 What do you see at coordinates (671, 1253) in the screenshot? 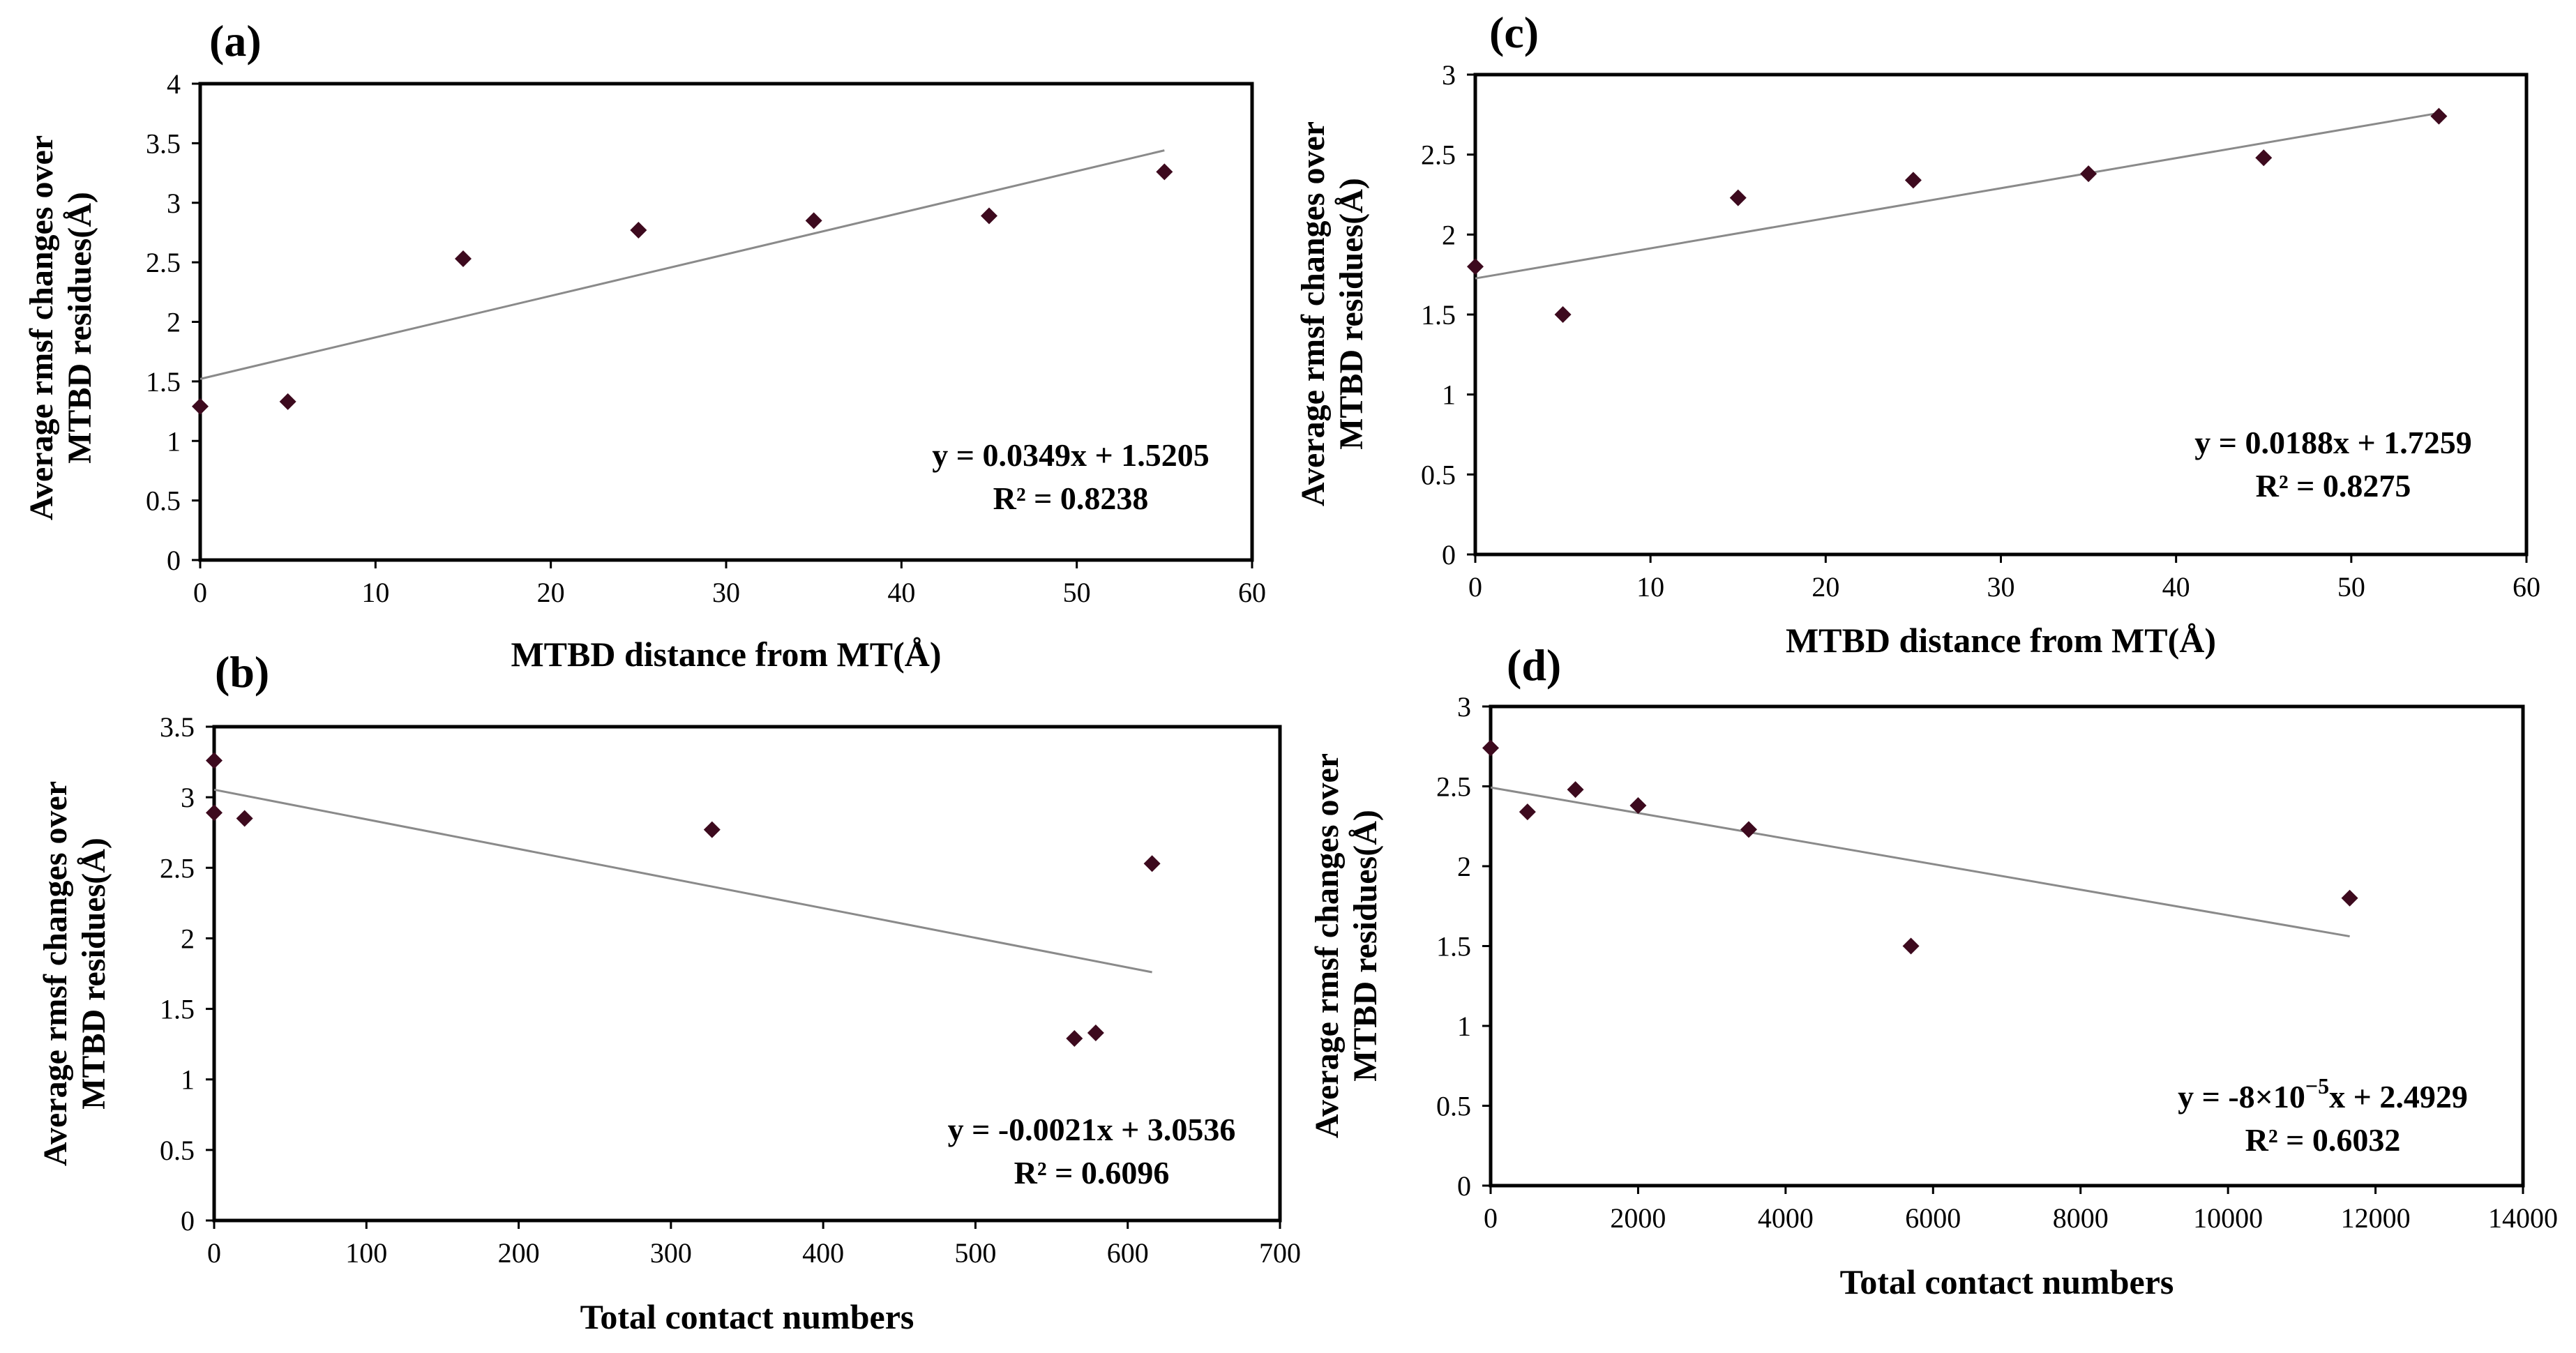
I see `x-tick-label: 300` at bounding box center [671, 1253].